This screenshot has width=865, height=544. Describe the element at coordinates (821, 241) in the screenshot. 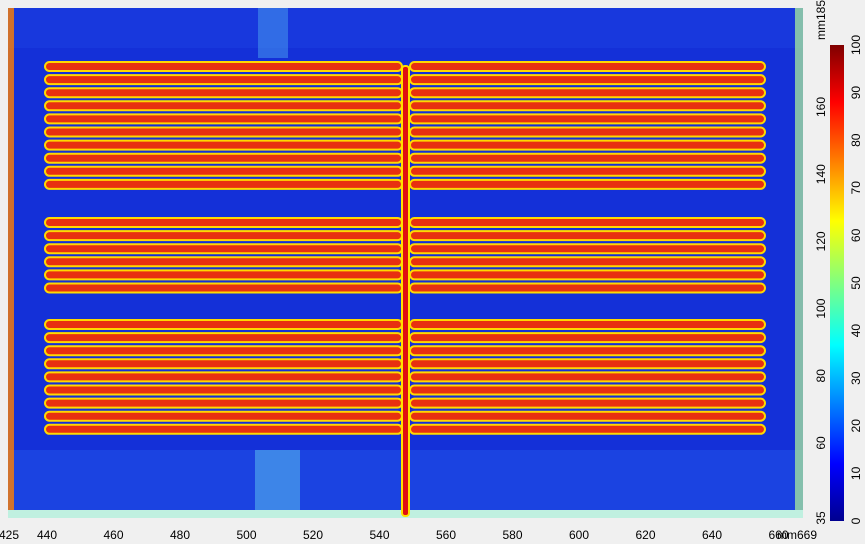

I see `y-tick-label: 120` at that location.